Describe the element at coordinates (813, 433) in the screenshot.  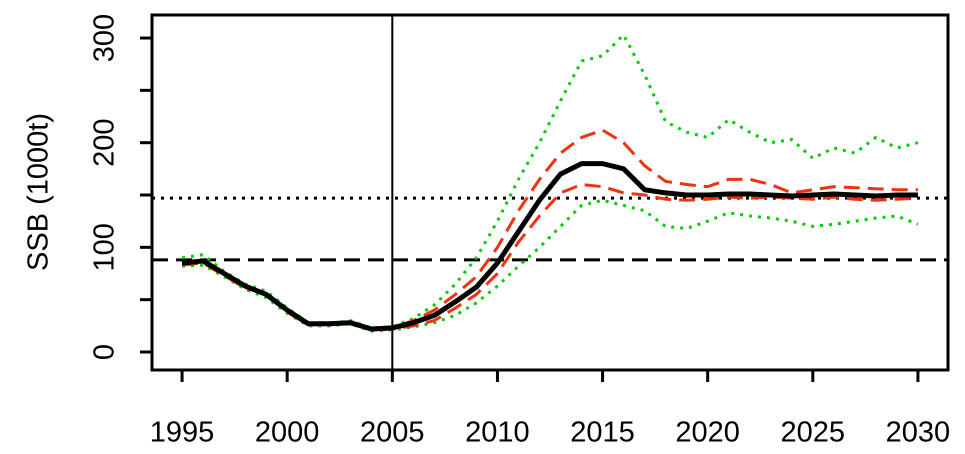
I see `x-tick-label: 2025` at that location.